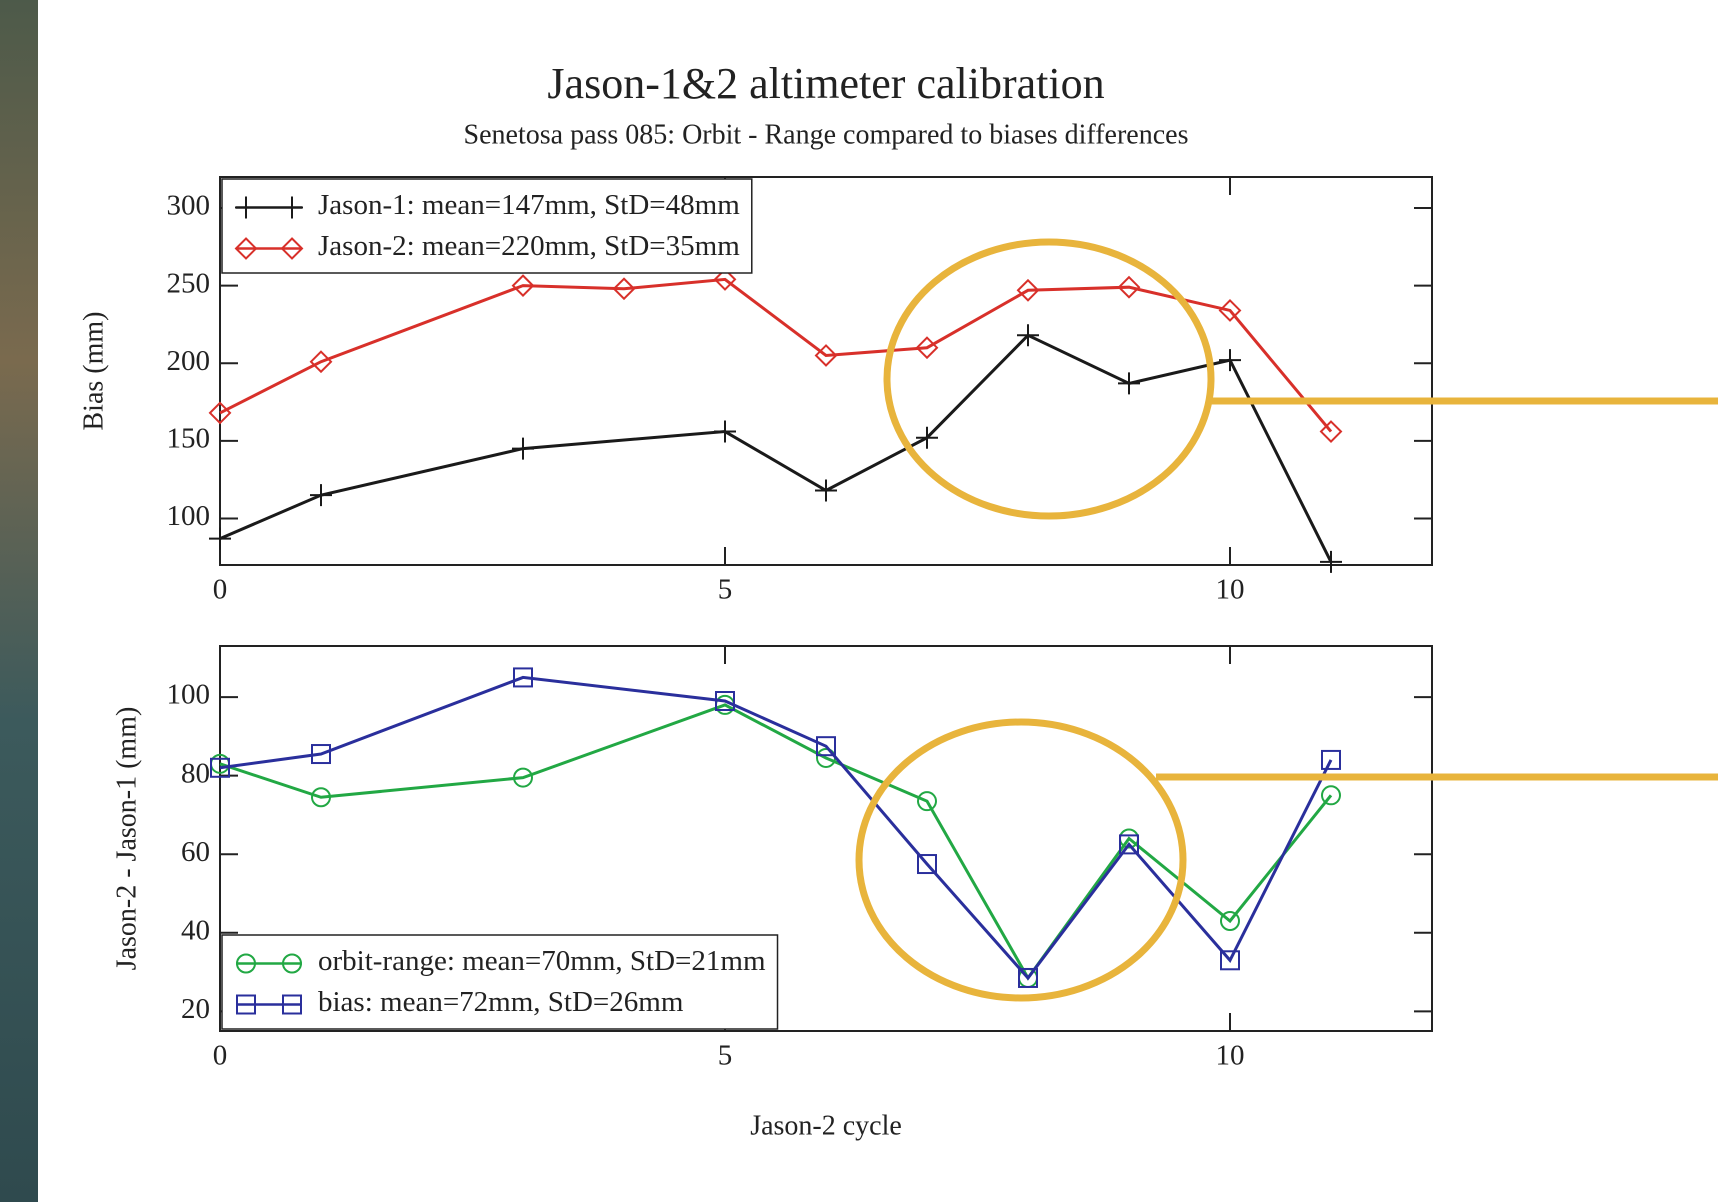 The height and width of the screenshot is (1202, 1718). Describe the element at coordinates (195, 773) in the screenshot. I see `y-tick-label: 80` at that location.